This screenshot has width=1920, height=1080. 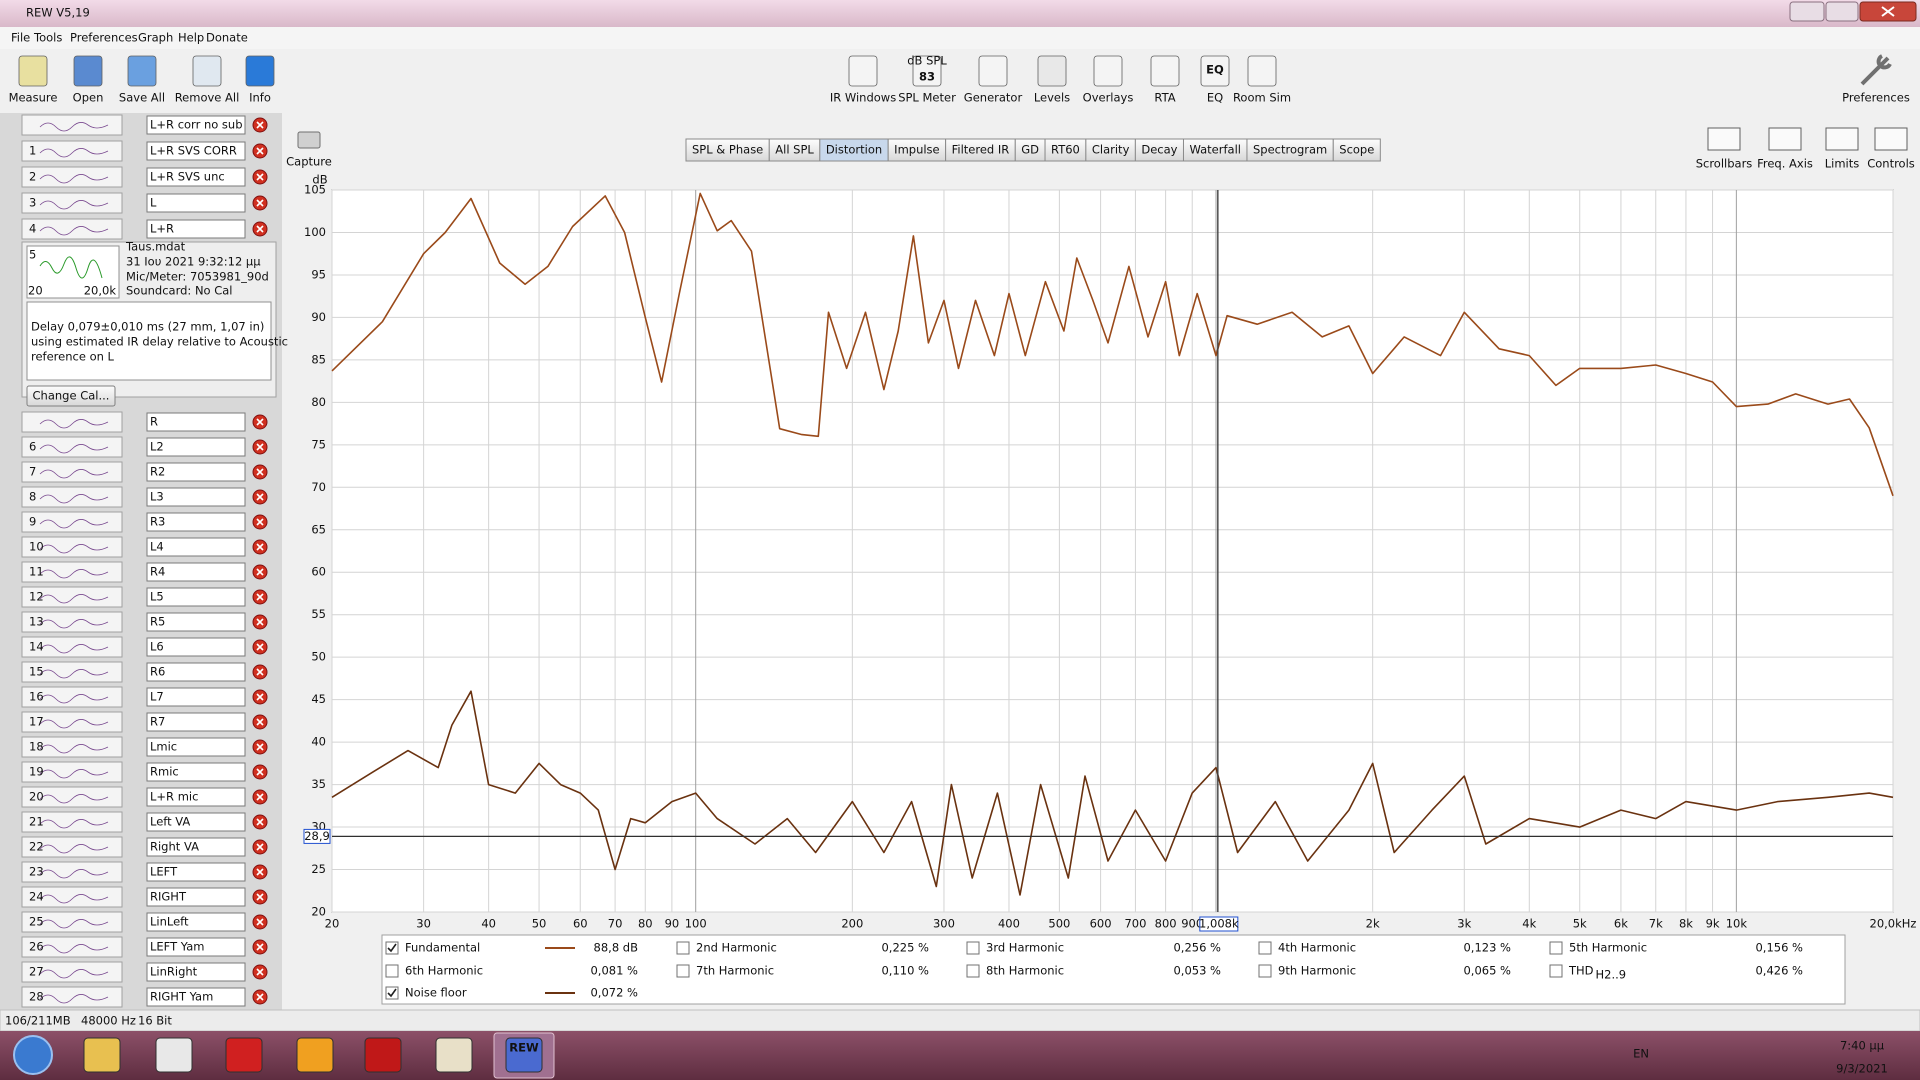 I want to click on measurement-name: R6, so click(x=157, y=672).